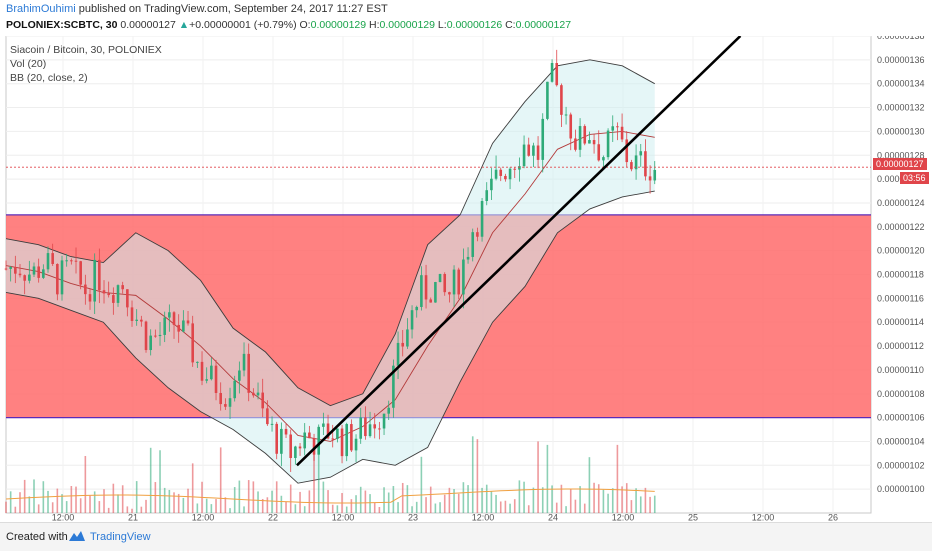 The width and height of the screenshot is (932, 551). What do you see at coordinates (133, 518) in the screenshot?
I see `x-tick-label: 21` at bounding box center [133, 518].